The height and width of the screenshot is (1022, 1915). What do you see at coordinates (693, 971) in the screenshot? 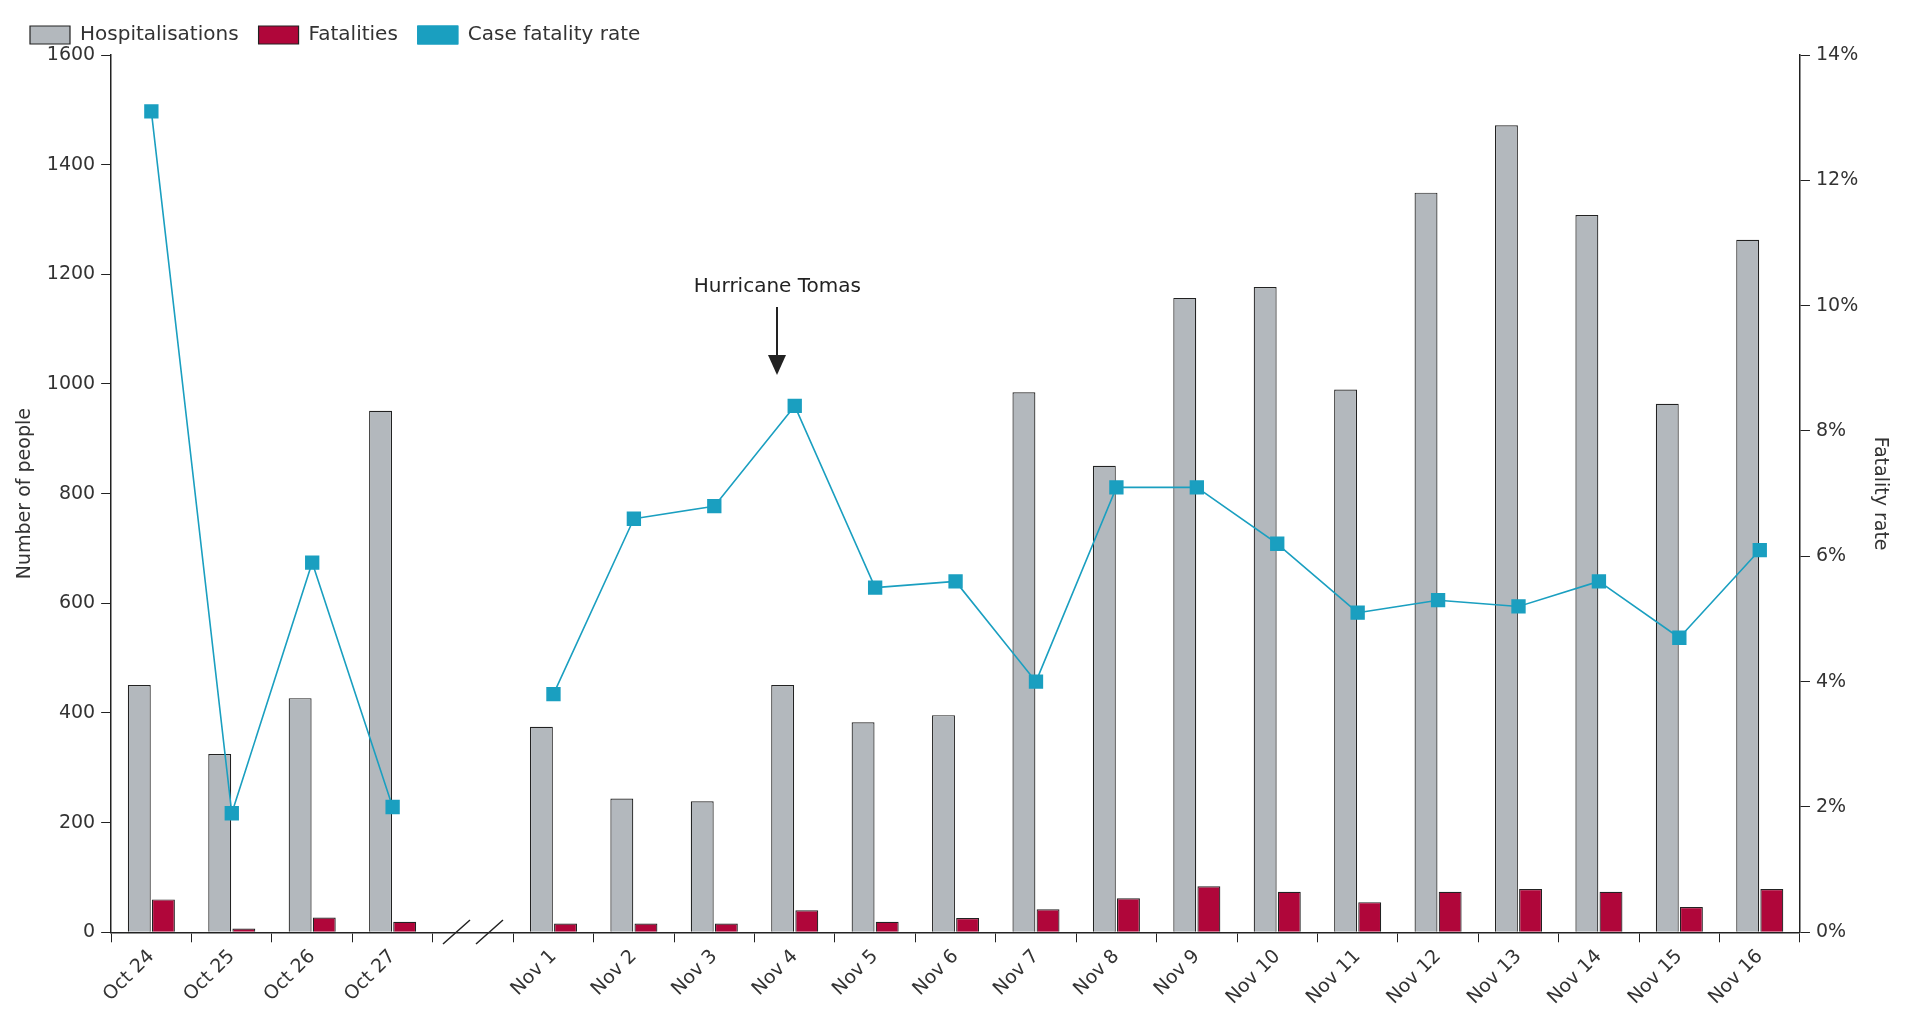
I see `x-tick-label: Nov 3` at bounding box center [693, 971].